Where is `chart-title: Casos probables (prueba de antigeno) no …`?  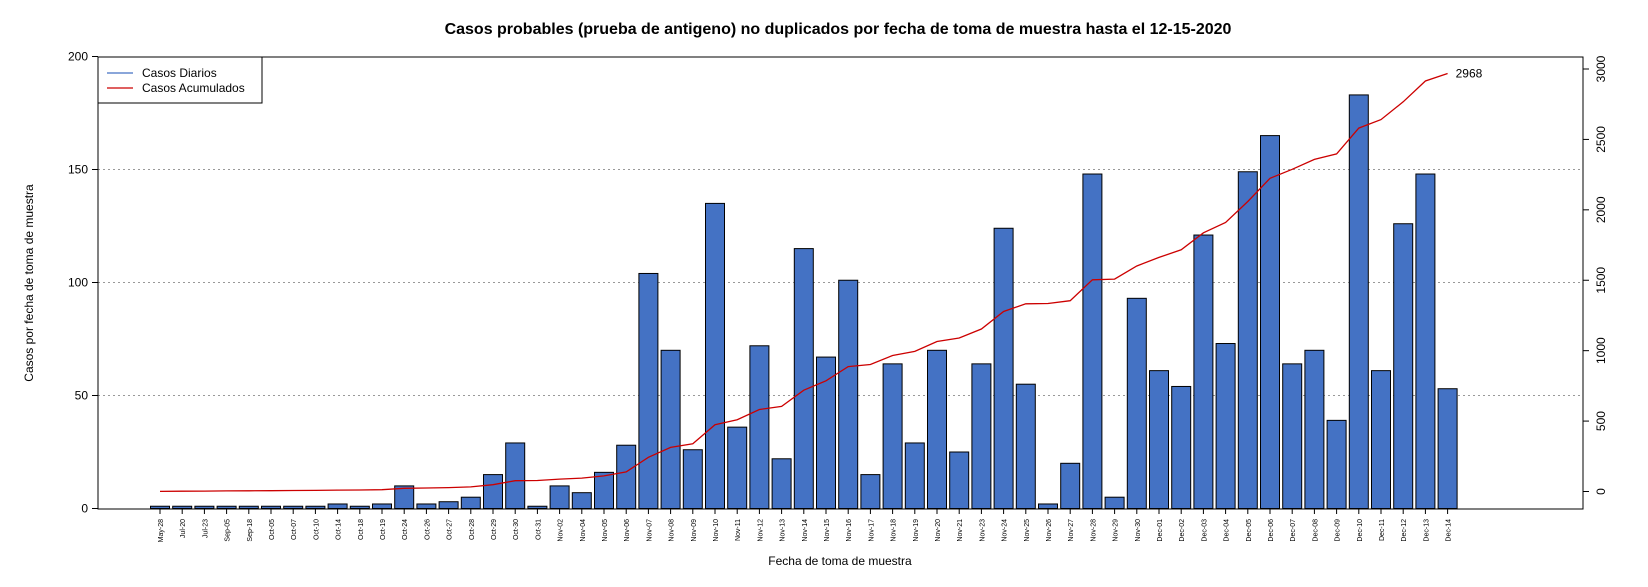
chart-title: Casos probables (prueba de antigeno) no … is located at coordinates (838, 29).